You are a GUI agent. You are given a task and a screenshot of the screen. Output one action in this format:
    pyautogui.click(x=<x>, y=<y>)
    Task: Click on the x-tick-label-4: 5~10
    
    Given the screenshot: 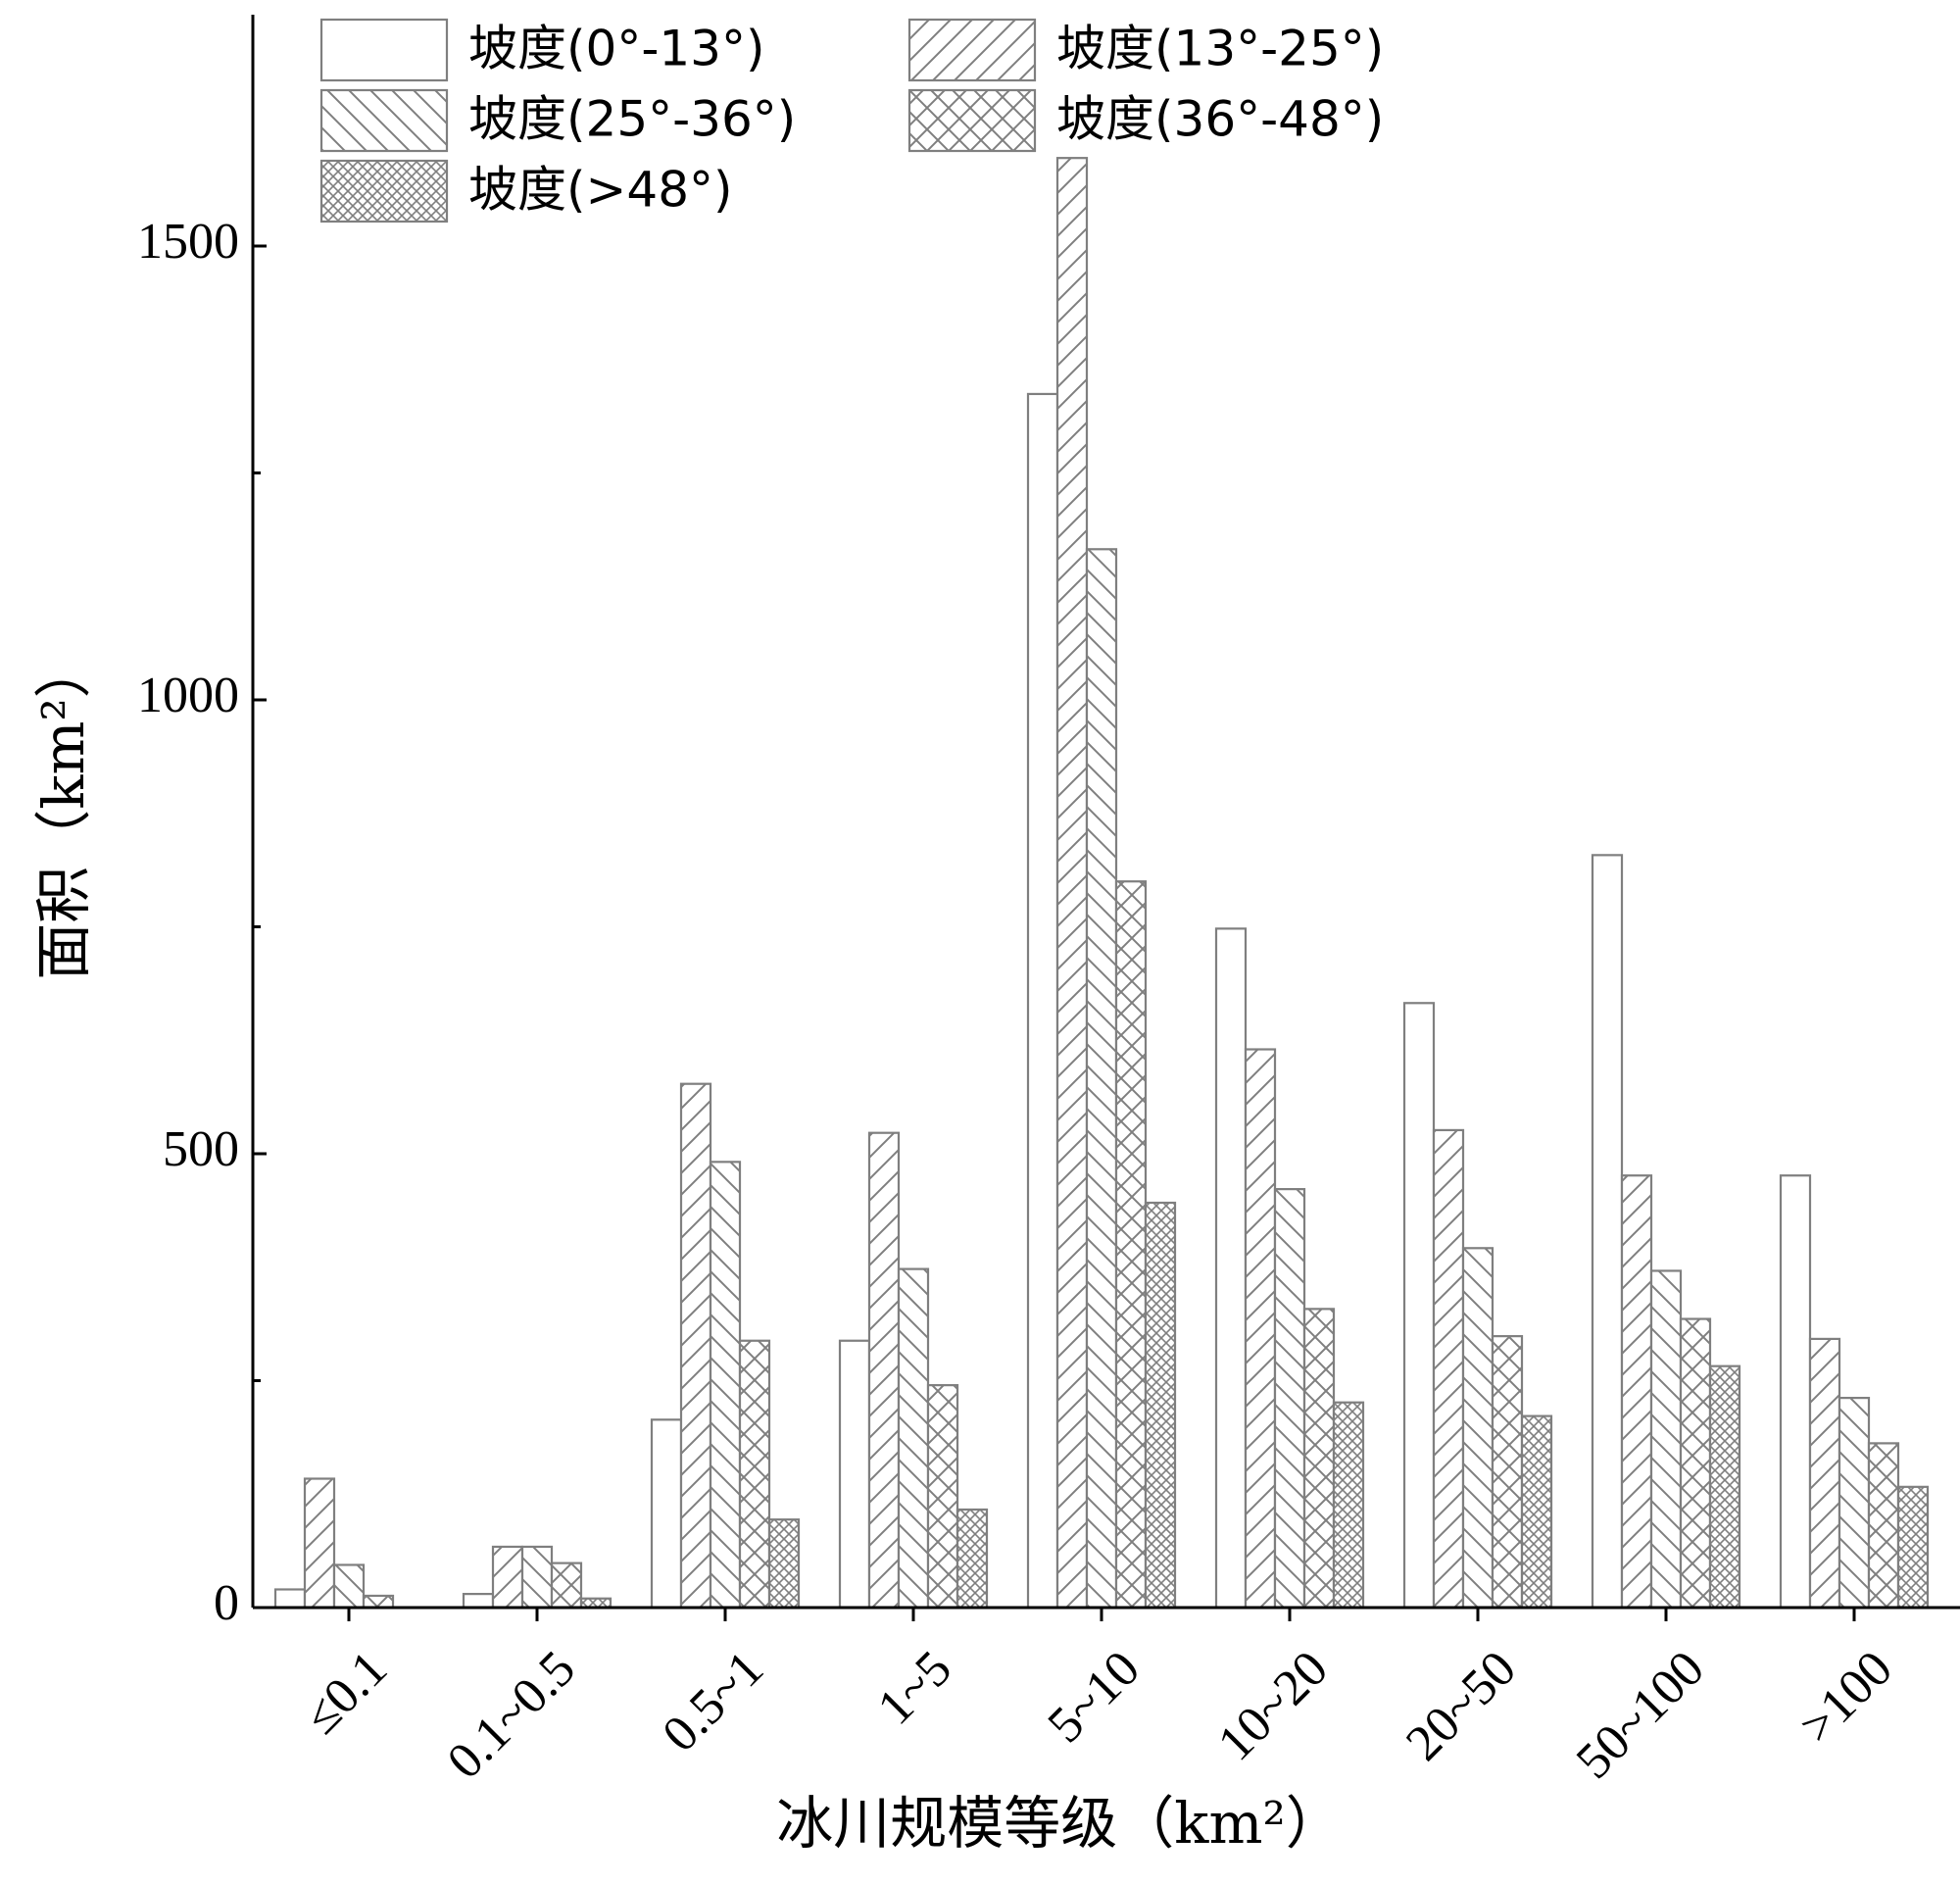 What is the action you would take?
    pyautogui.click(x=1094, y=1698)
    